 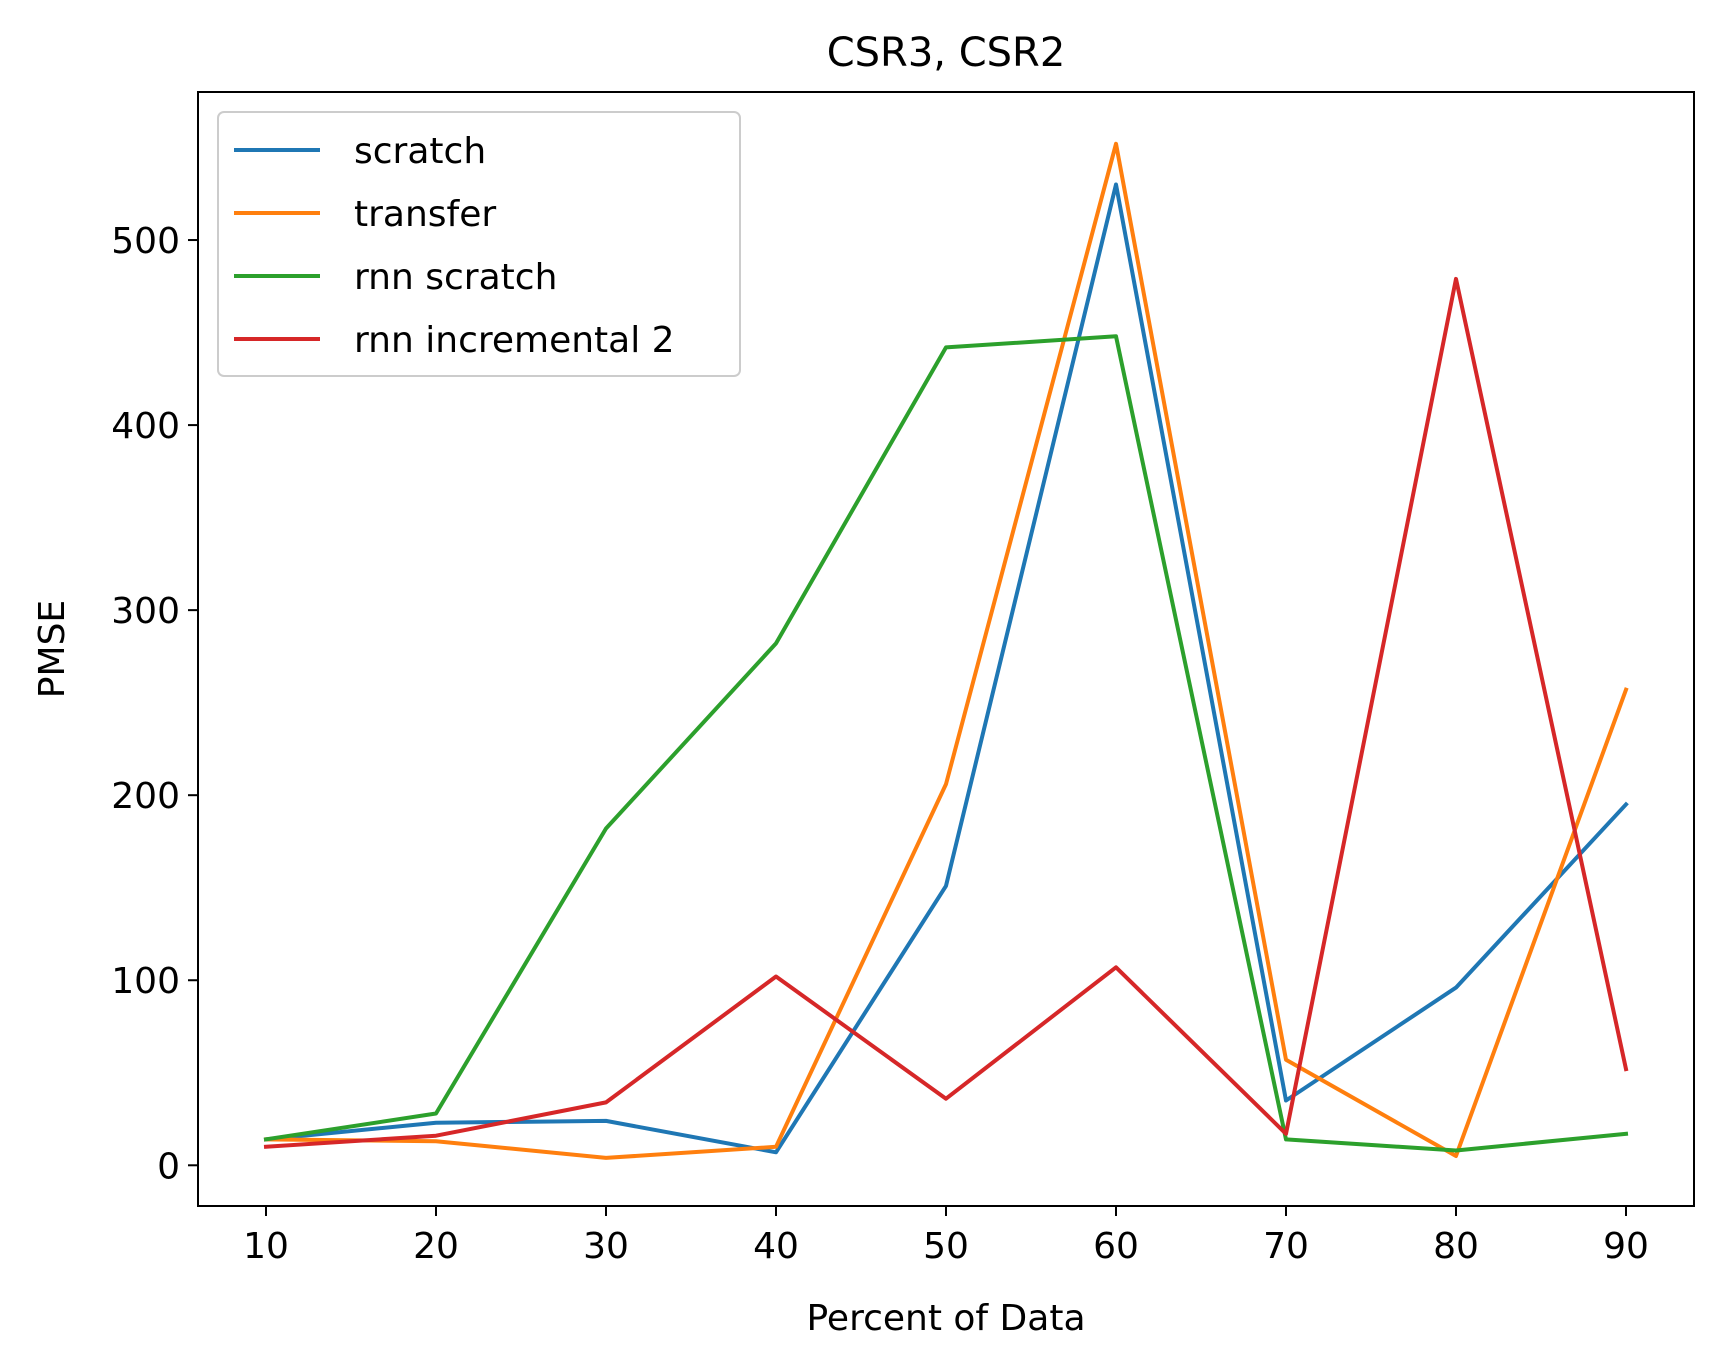 What do you see at coordinates (145, 611) in the screenshot?
I see `y-tick-label: 300` at bounding box center [145, 611].